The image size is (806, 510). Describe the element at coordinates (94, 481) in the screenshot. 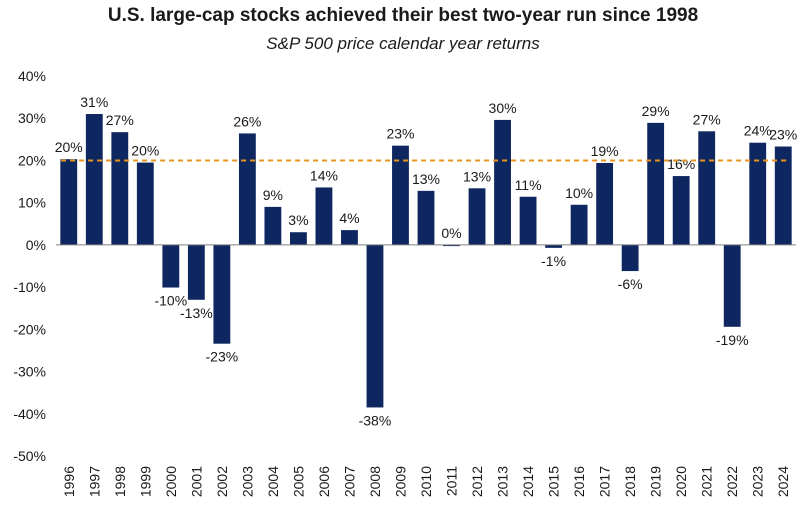

I see `x-tick-label: 1997` at that location.